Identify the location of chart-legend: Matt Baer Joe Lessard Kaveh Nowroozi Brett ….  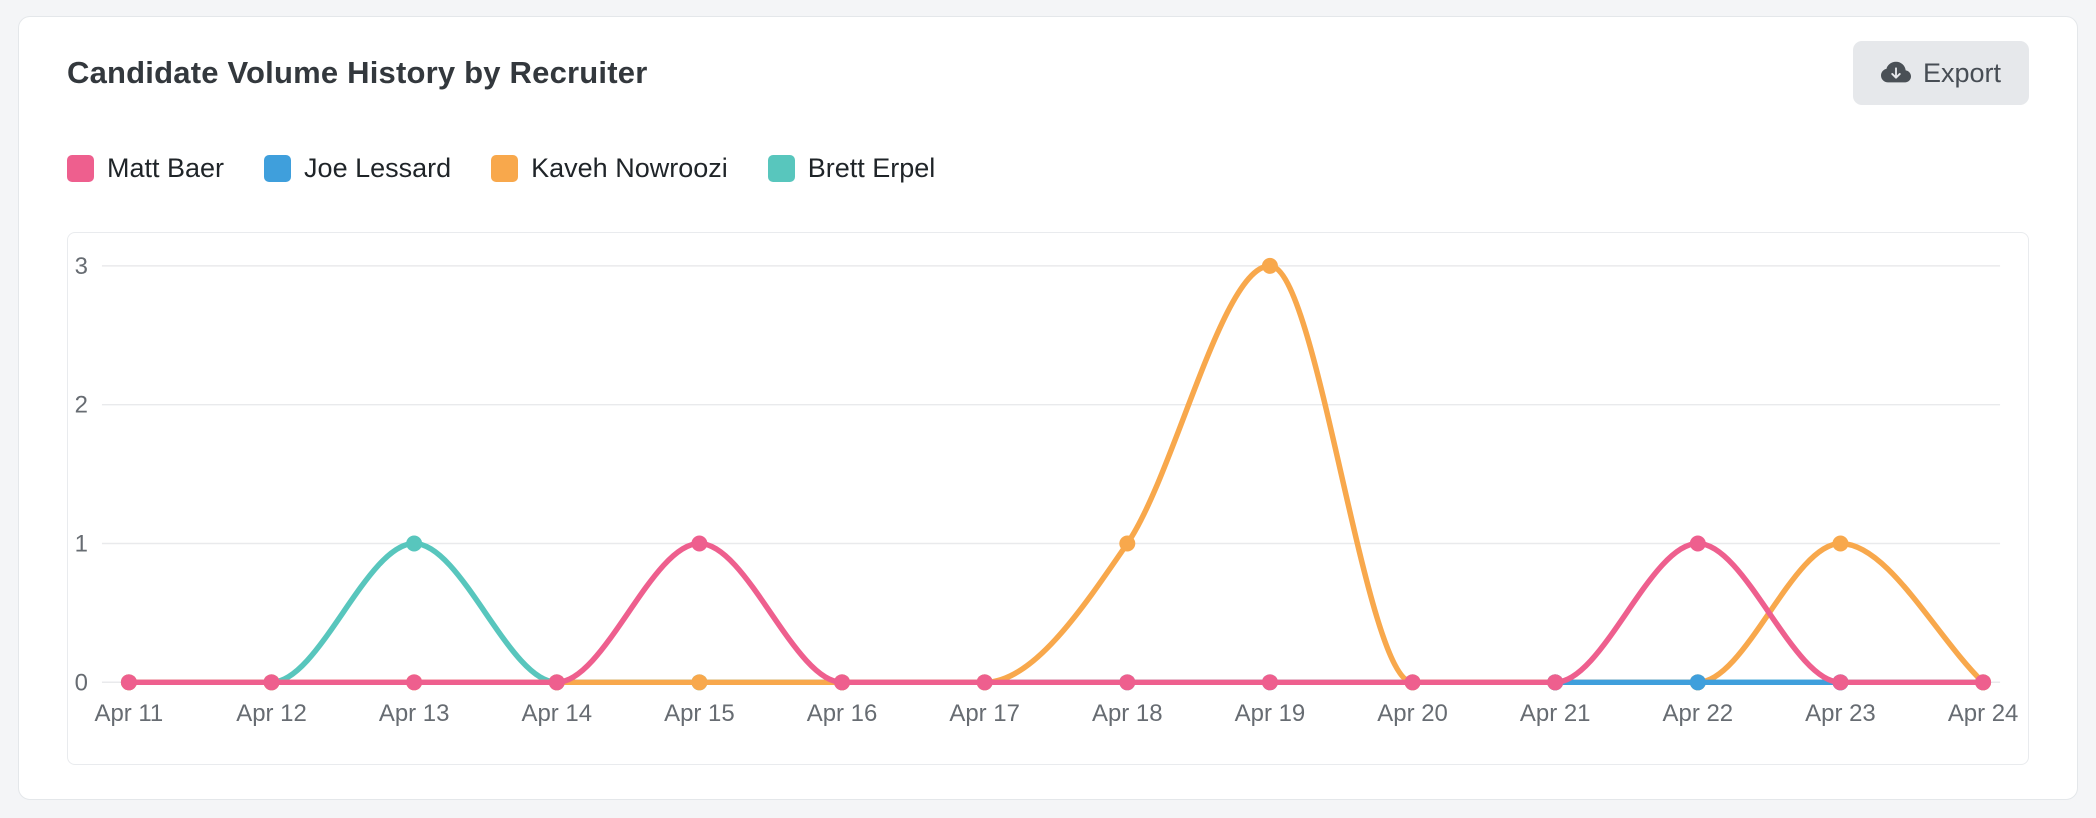
(1048, 168).